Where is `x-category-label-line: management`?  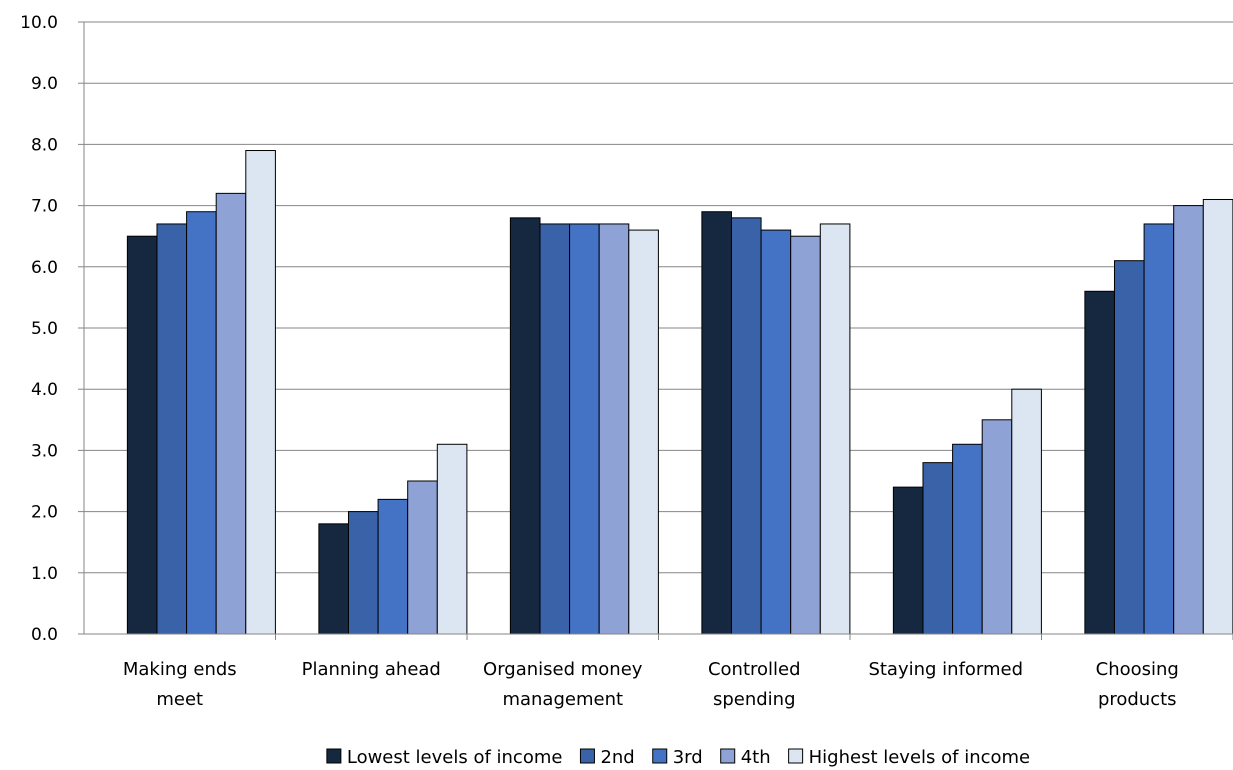
x-category-label-line: management is located at coordinates (562, 699).